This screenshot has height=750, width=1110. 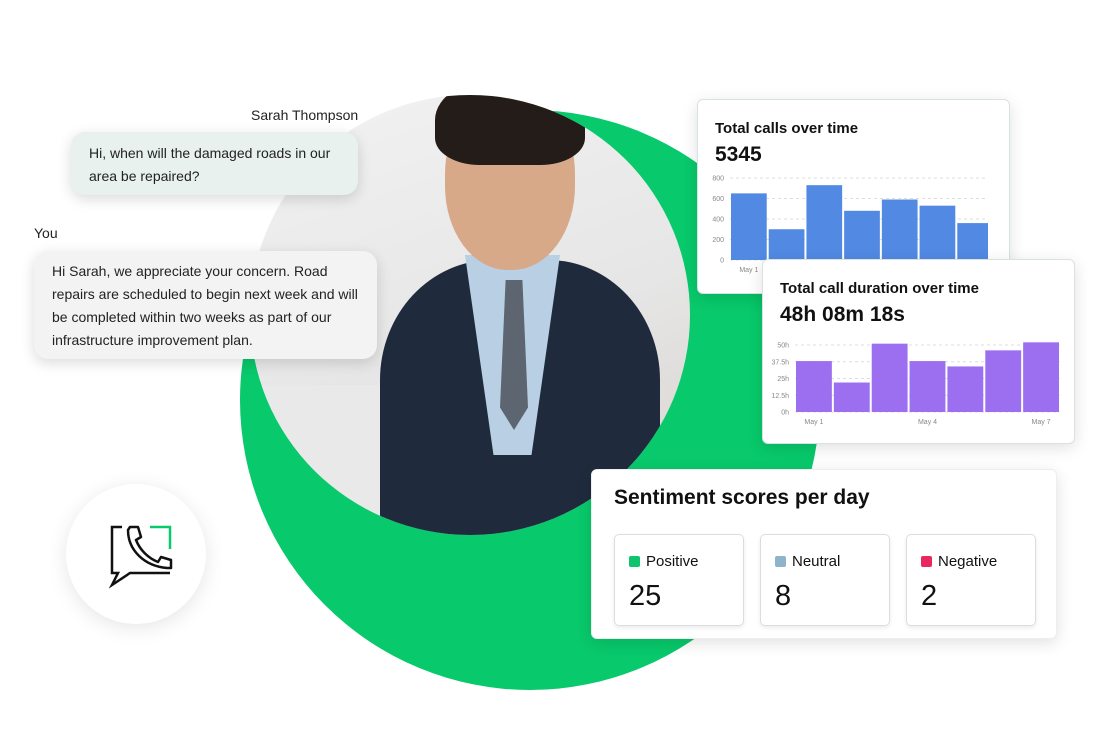 I want to click on positive-swatch, so click(x=634, y=561).